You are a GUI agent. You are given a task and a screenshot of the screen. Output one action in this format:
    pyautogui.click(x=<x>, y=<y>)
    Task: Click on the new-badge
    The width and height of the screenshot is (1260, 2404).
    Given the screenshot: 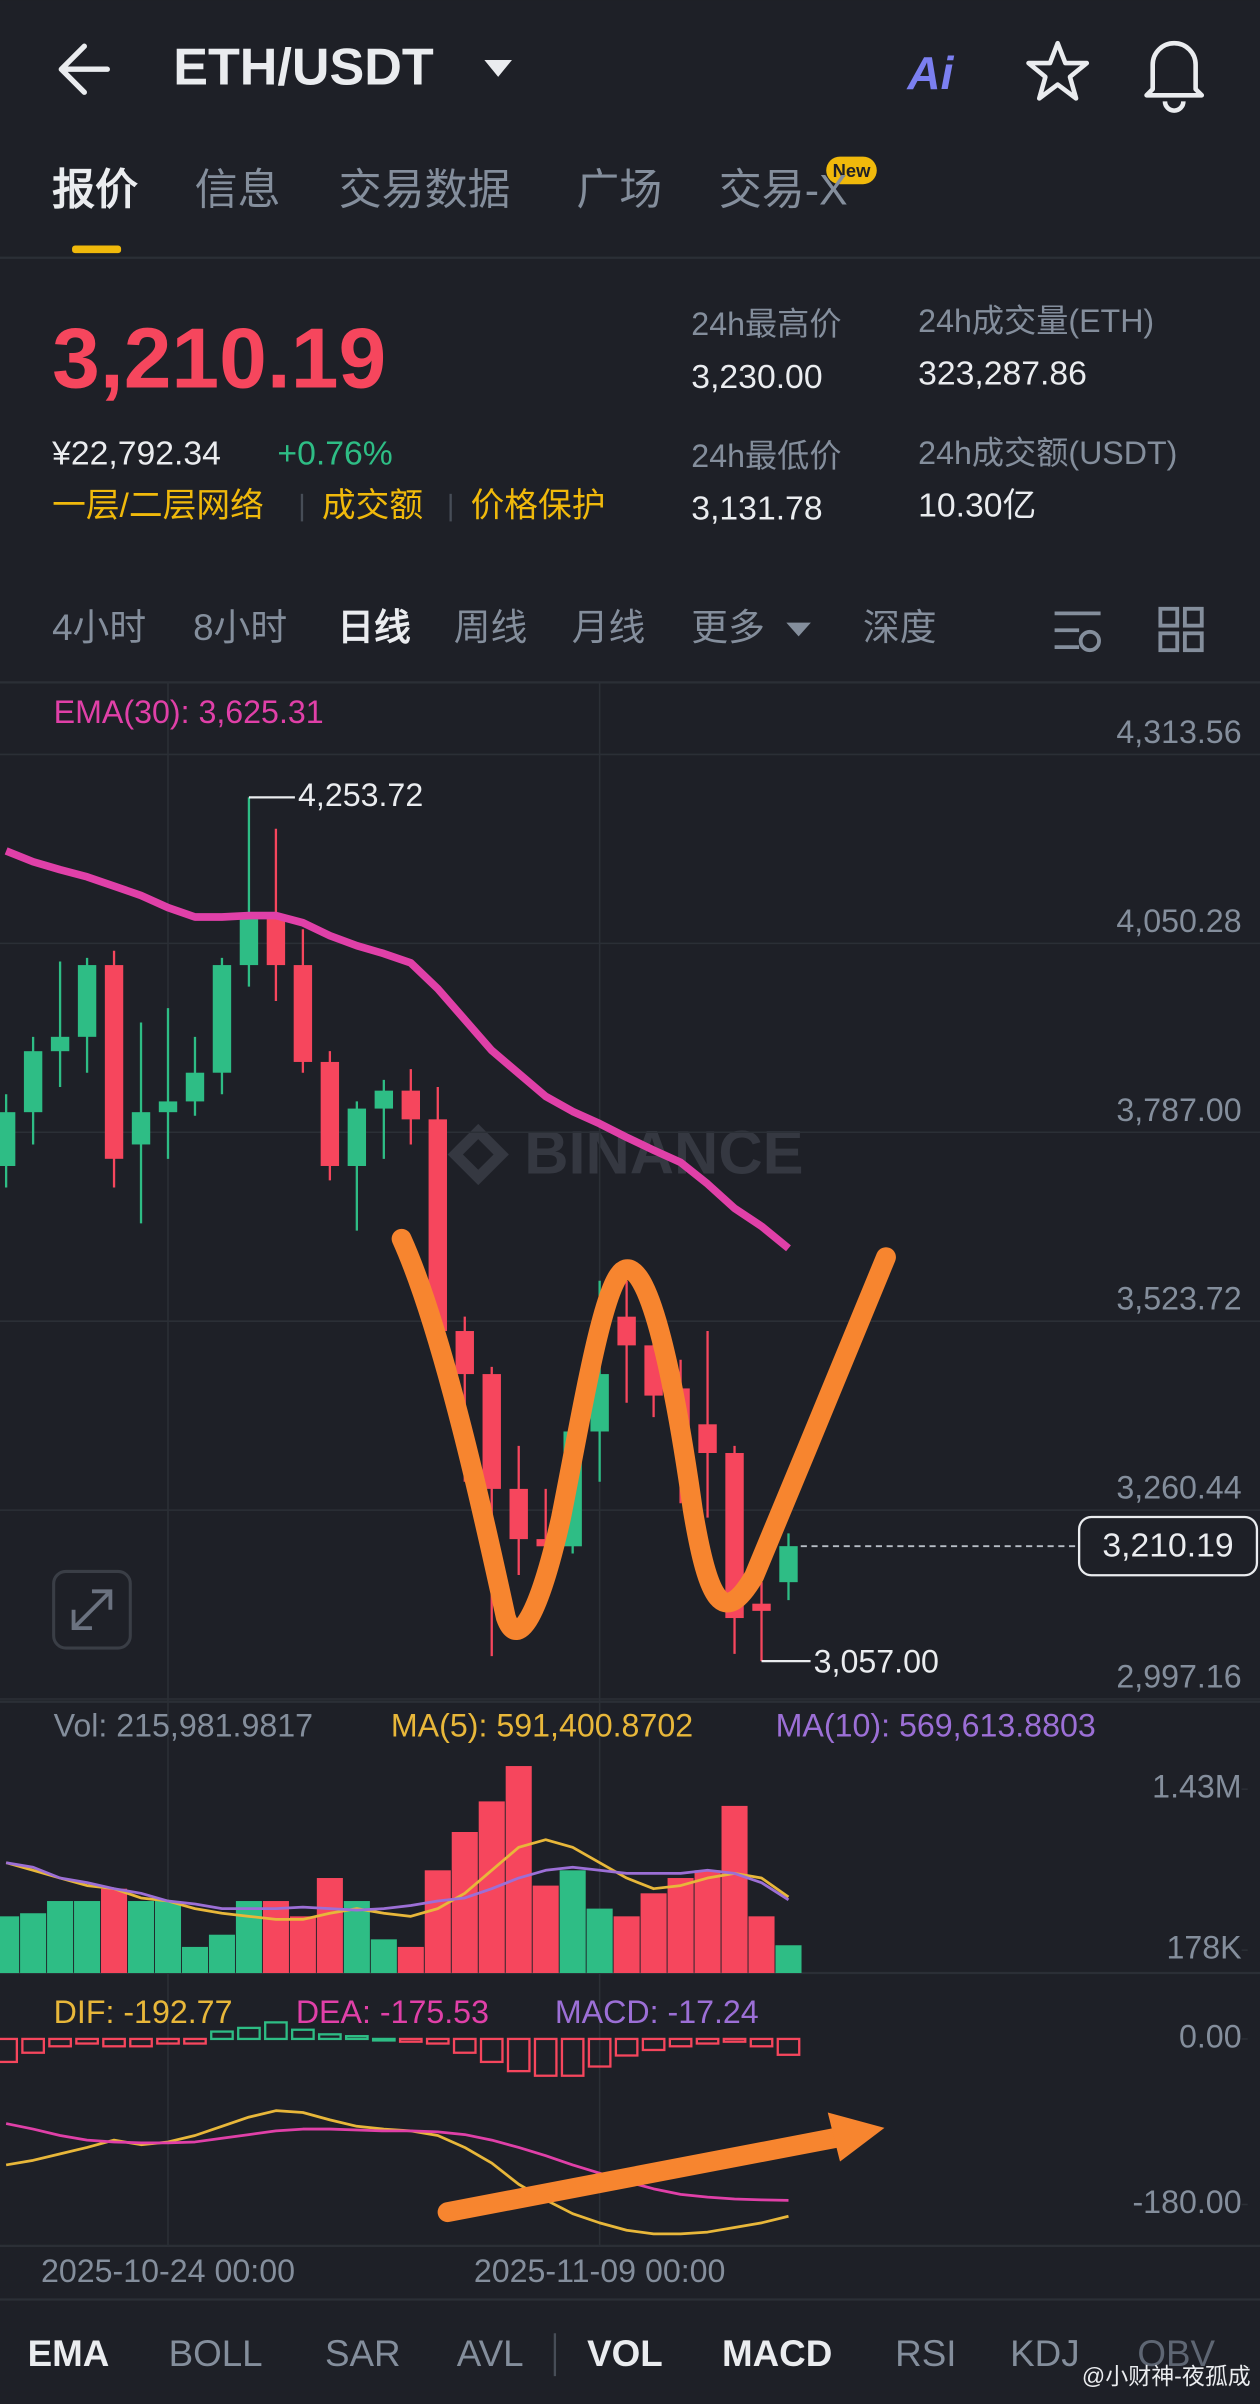 What is the action you would take?
    pyautogui.click(x=851, y=170)
    